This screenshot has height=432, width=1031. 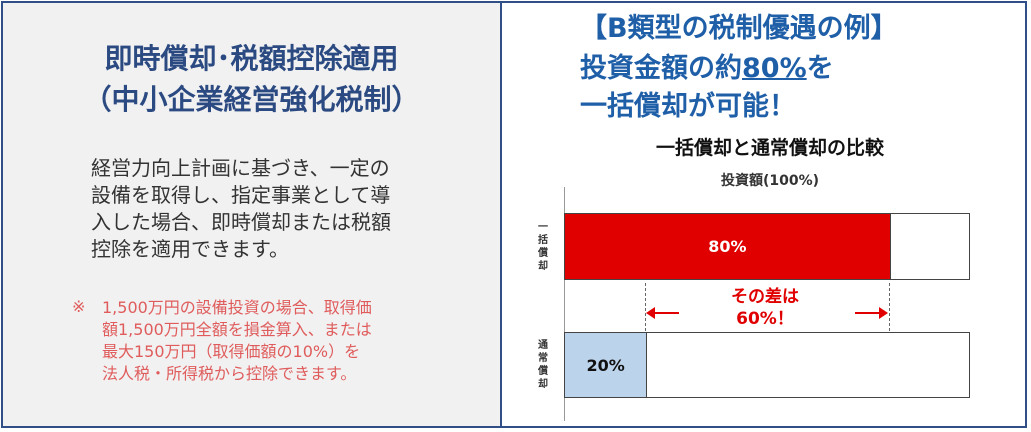 What do you see at coordinates (769, 148) in the screenshot?
I see `chart-title: 一括償却と通常償却の比較` at bounding box center [769, 148].